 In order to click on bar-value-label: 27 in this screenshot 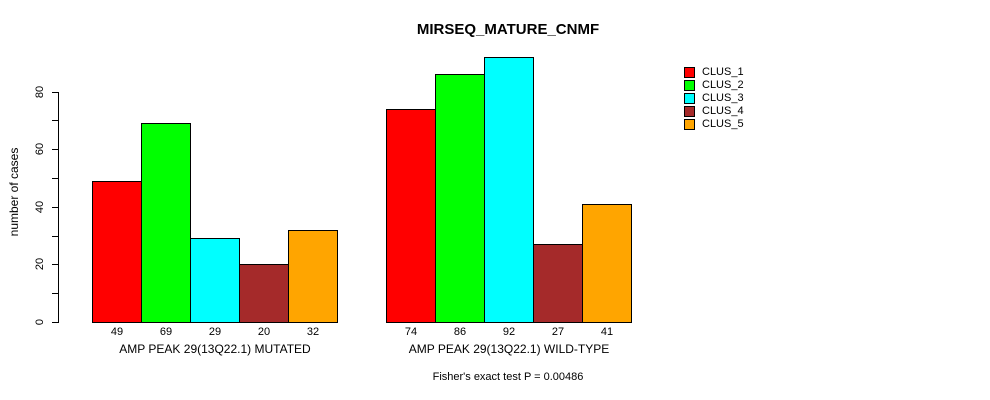, I will do `click(558, 332)`.